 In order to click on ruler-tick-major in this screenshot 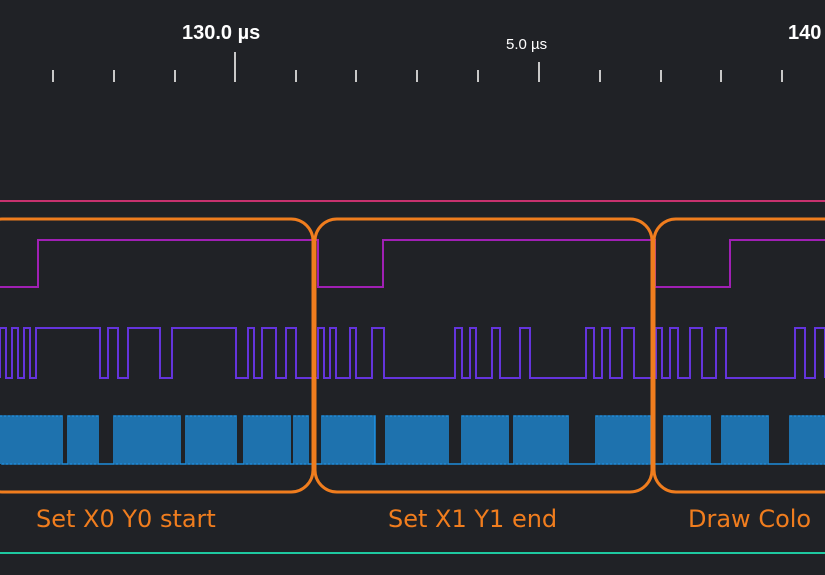, I will do `click(235, 67)`.